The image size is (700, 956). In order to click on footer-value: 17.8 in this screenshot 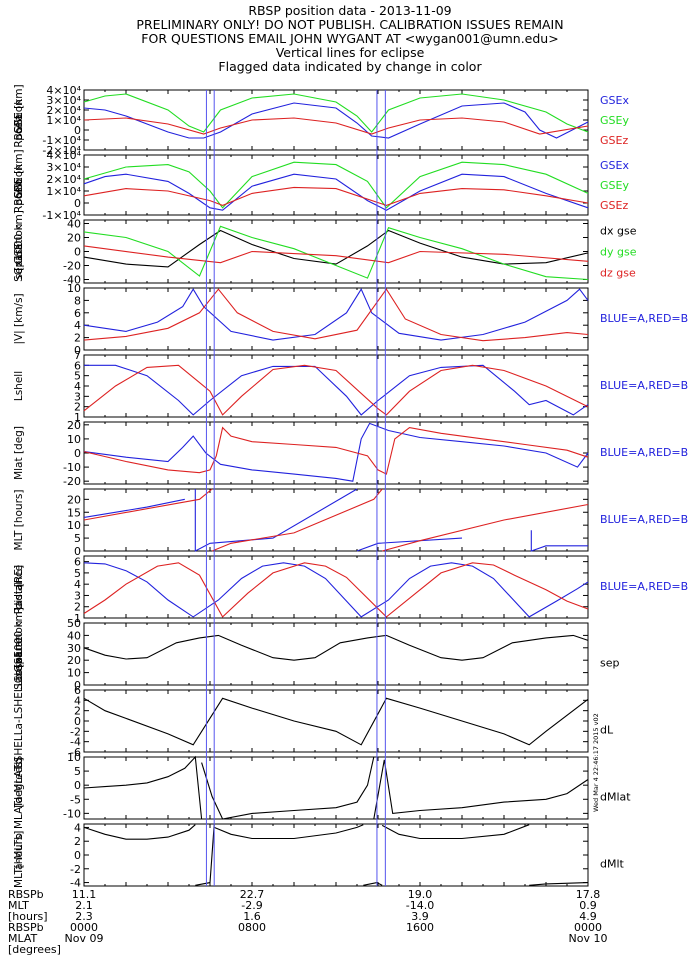, I will do `click(588, 894)`.